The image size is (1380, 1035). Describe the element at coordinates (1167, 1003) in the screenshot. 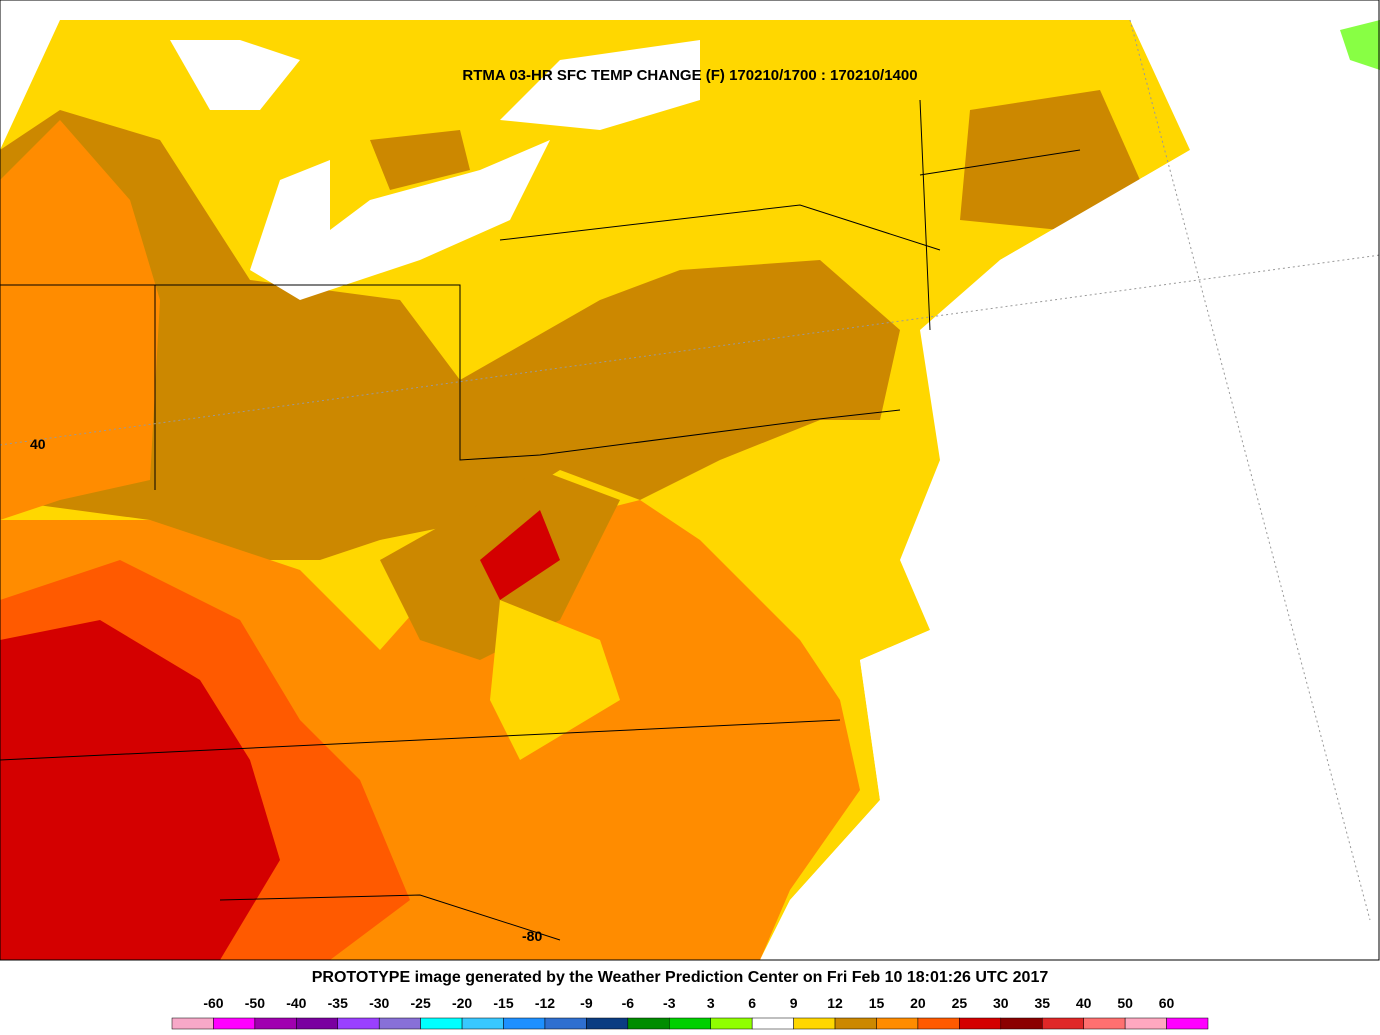

I see `legend-label: 60` at that location.